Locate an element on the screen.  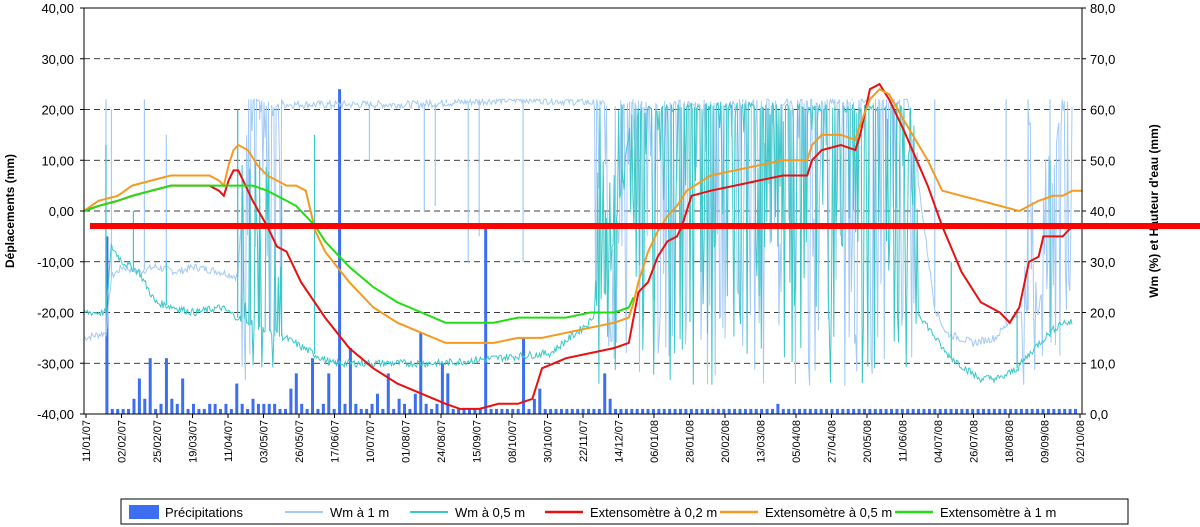
y2-tick-label: 10,0 is located at coordinates (1102, 363).